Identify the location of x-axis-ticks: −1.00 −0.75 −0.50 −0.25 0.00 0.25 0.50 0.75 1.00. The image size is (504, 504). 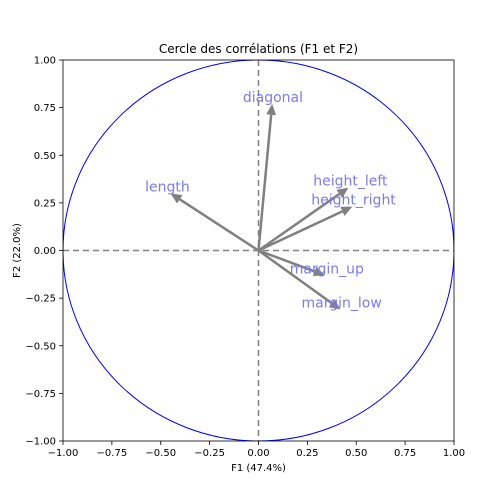
(256, 450).